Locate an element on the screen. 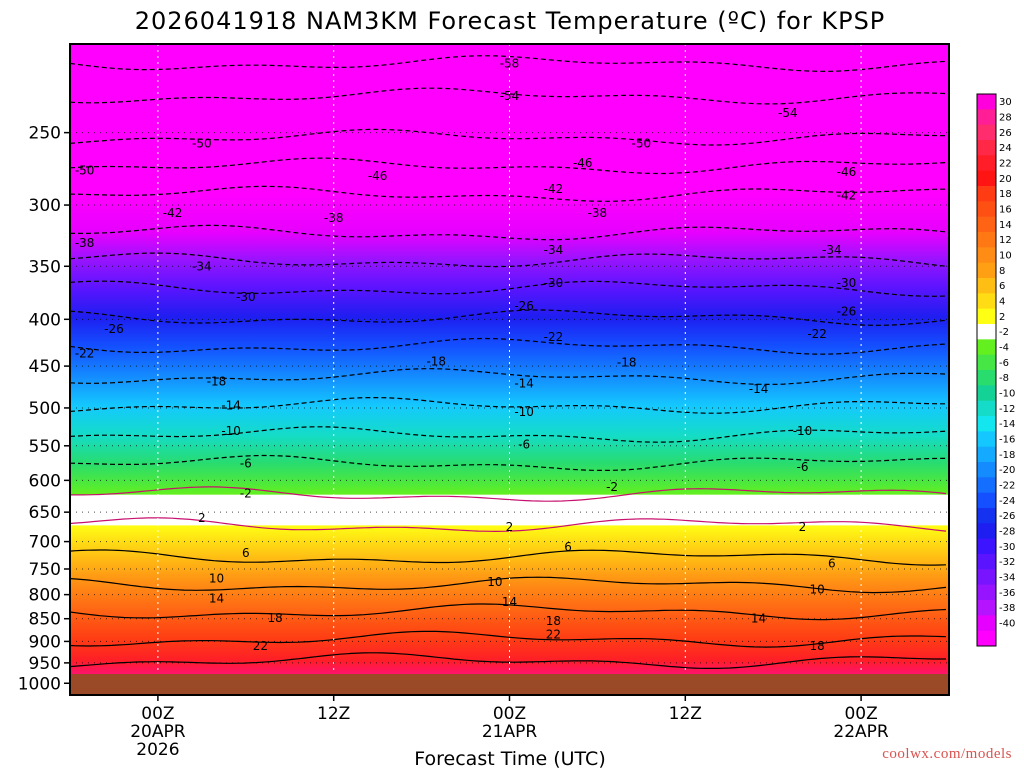 This screenshot has height=768, width=1024. contour-label: 18 is located at coordinates (274, 618).